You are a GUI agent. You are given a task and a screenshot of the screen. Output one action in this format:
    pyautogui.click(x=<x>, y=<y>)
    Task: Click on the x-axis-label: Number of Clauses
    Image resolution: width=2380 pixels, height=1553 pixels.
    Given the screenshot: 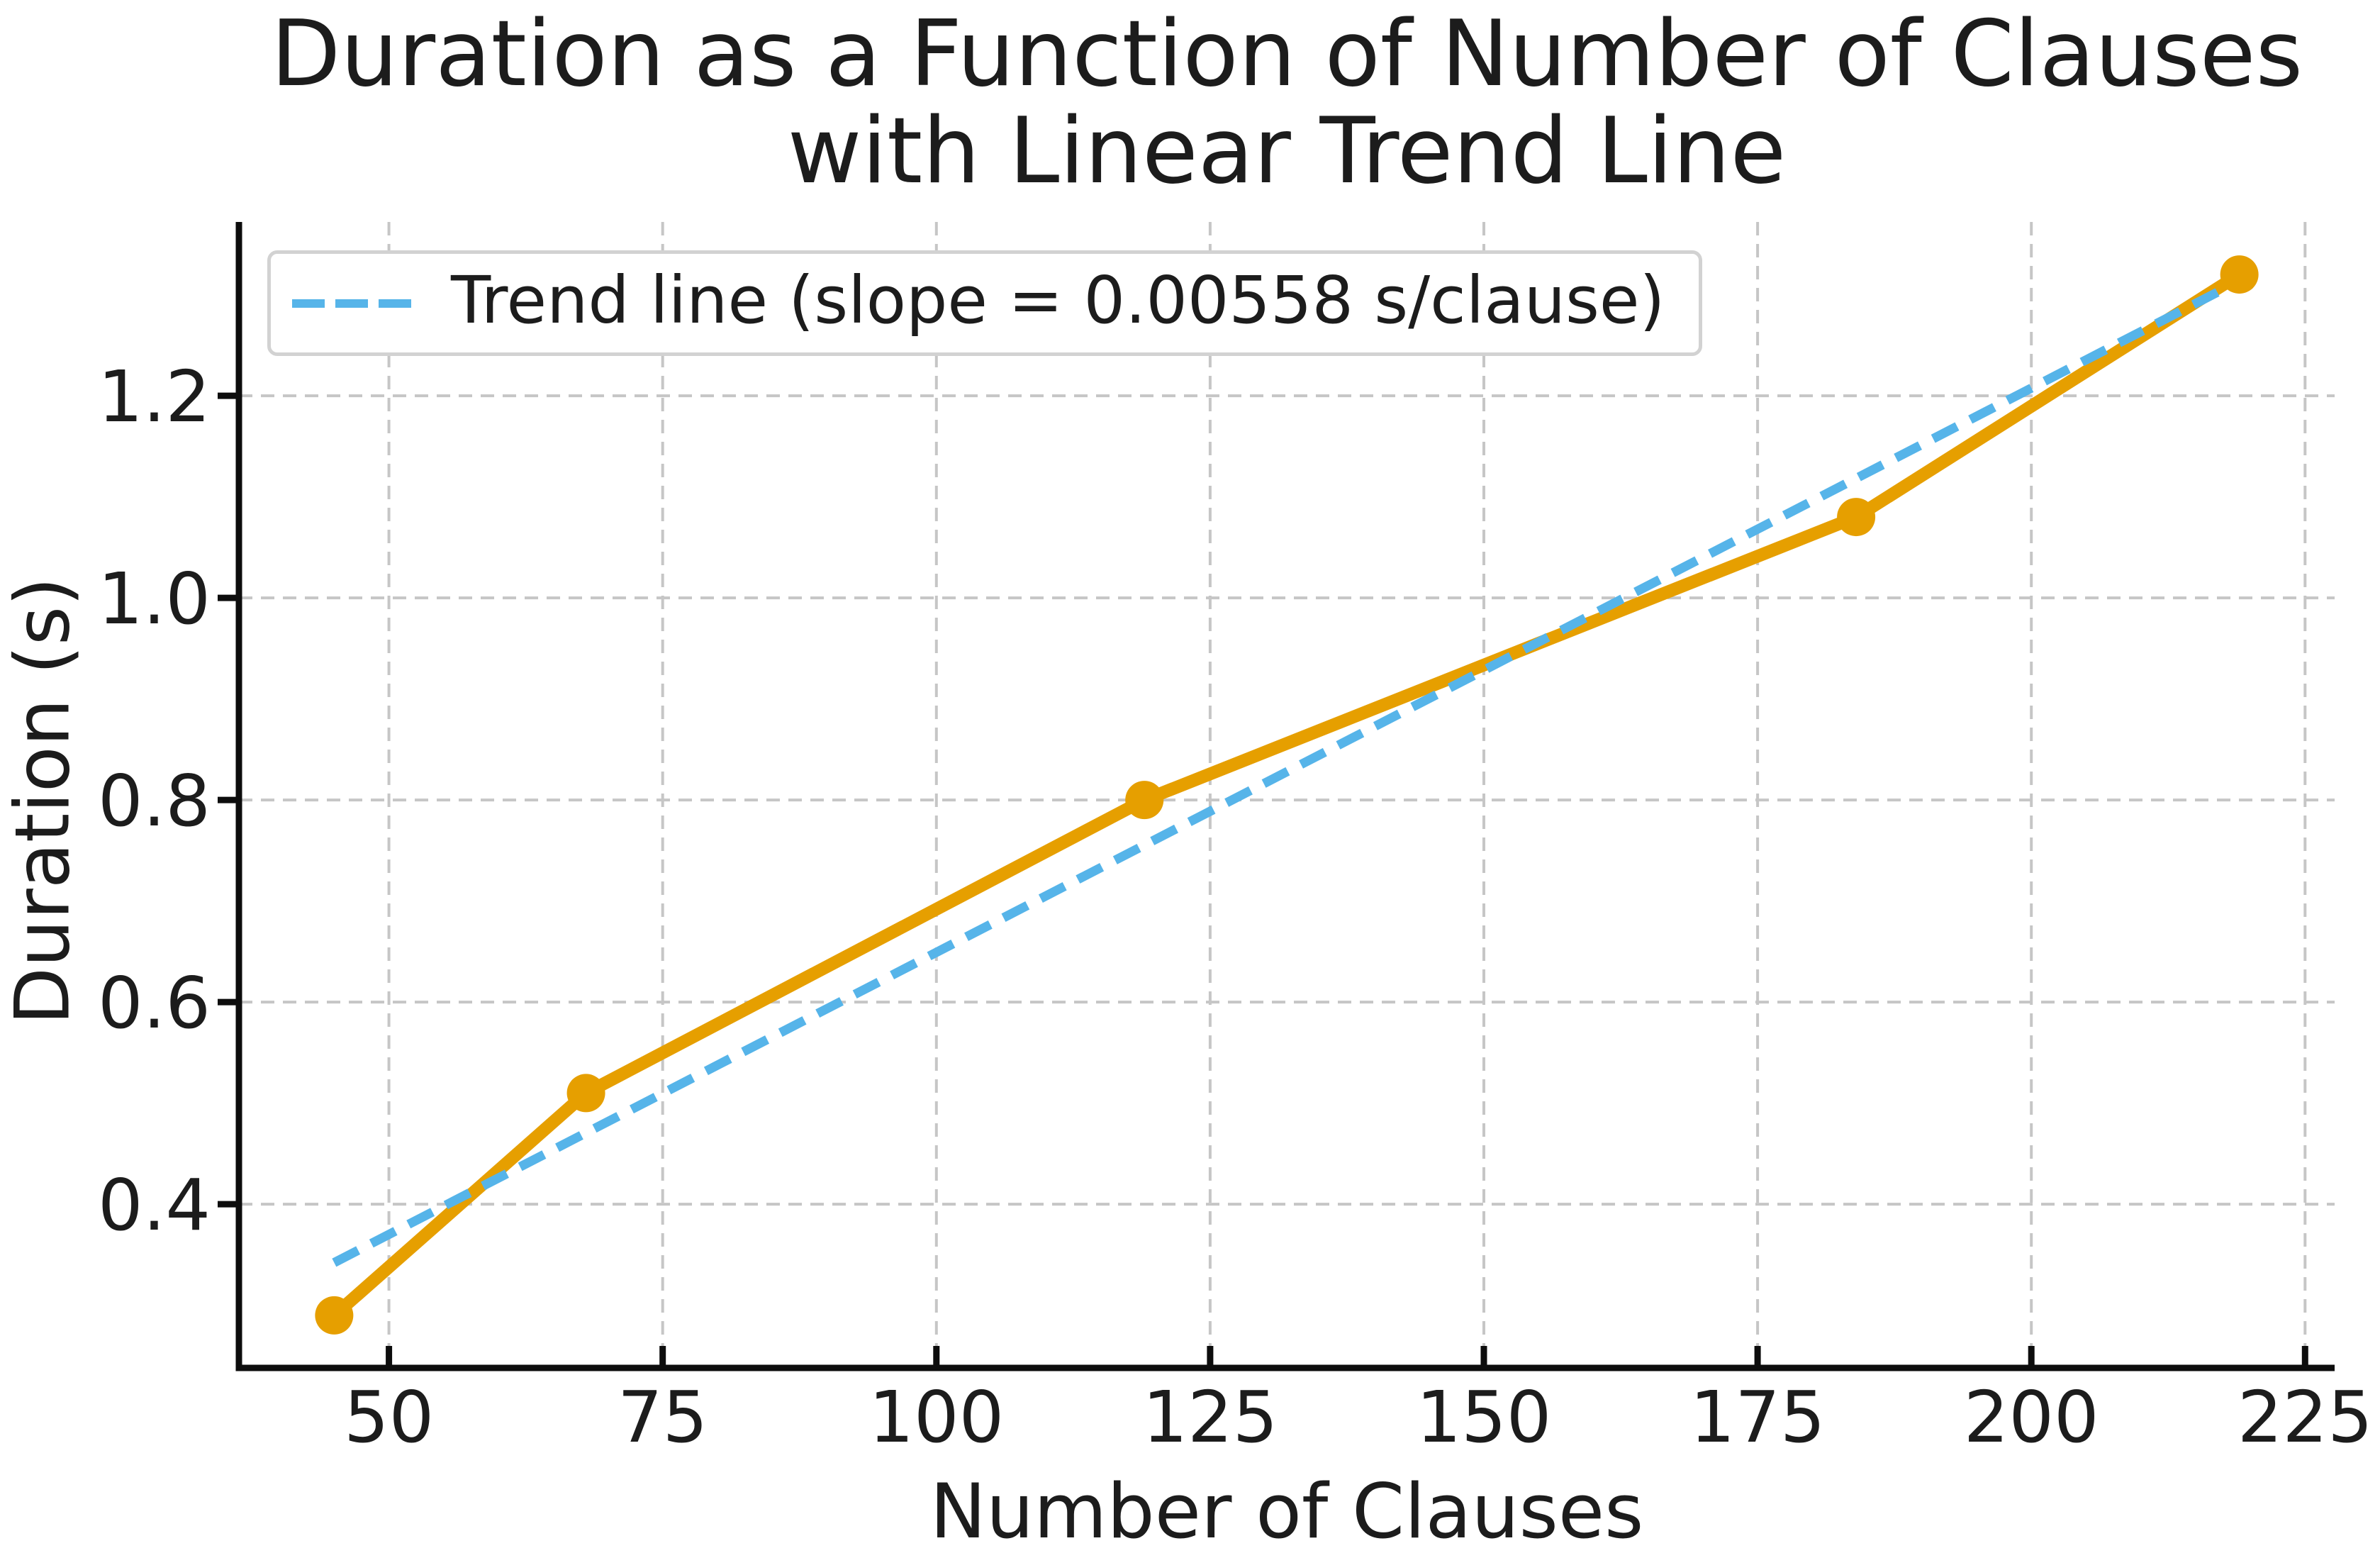 What is the action you would take?
    pyautogui.click(x=1287, y=1510)
    